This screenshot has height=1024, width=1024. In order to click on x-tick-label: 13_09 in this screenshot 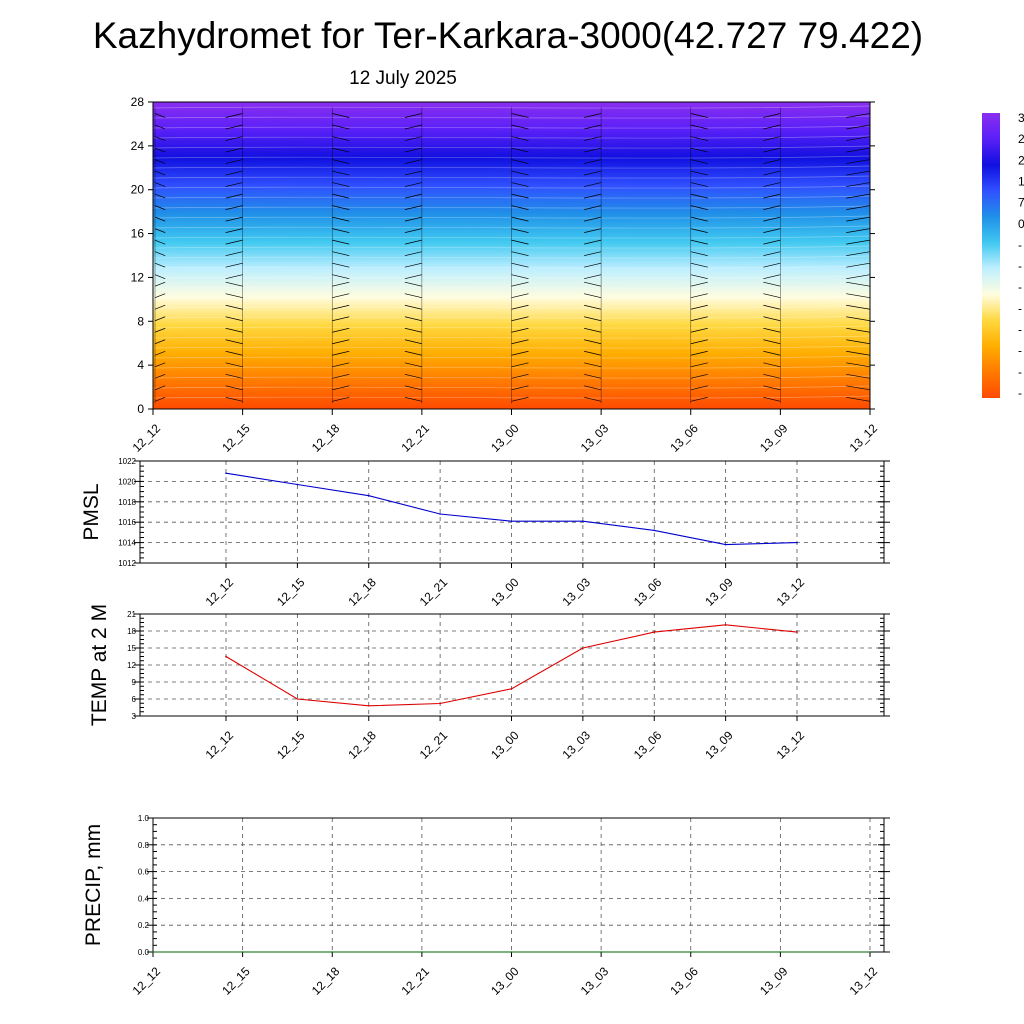, I will do `click(719, 745)`.